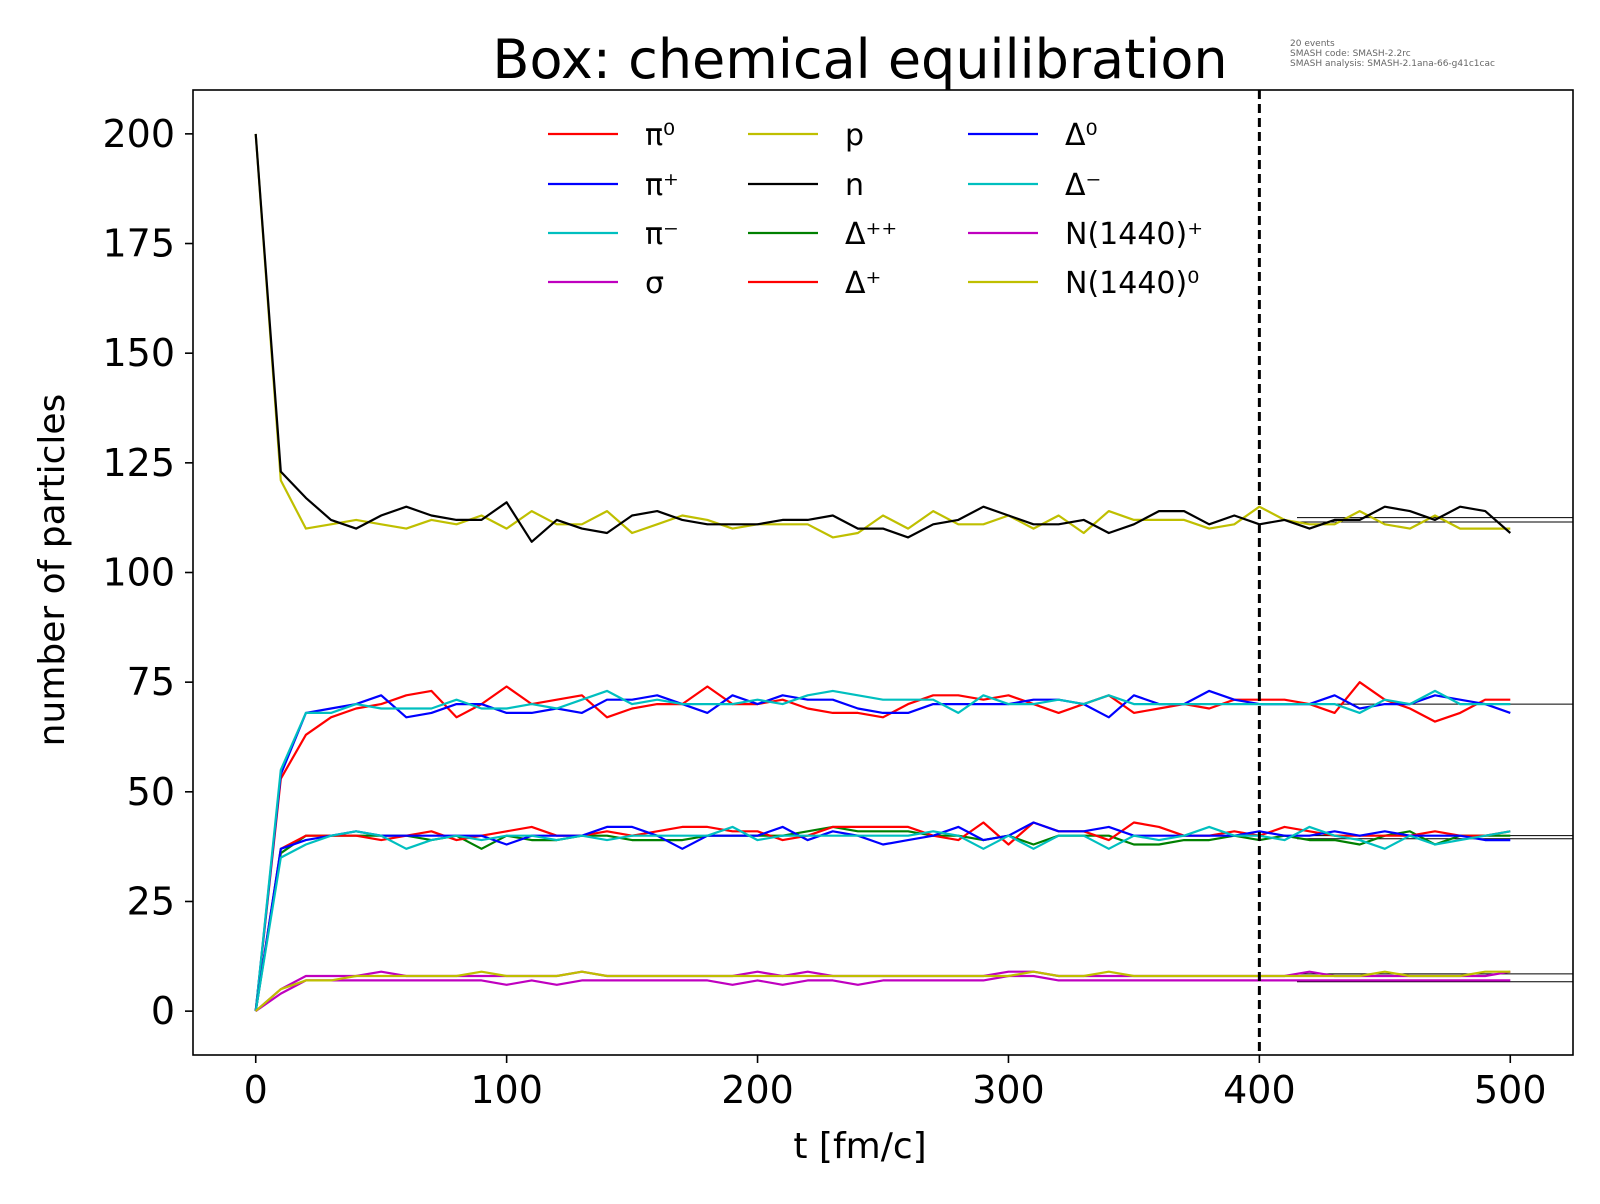  What do you see at coordinates (138, 463) in the screenshot?
I see `y-tick-label: 125` at bounding box center [138, 463].